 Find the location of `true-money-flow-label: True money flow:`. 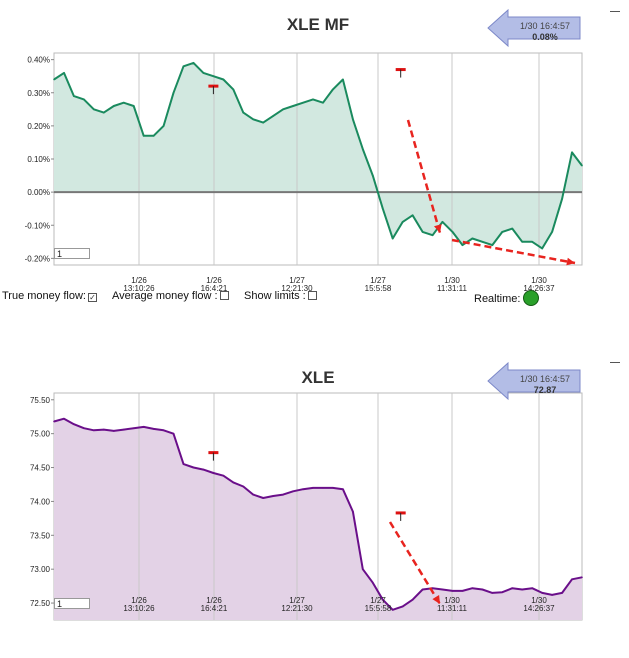

true-money-flow-label: True money flow: is located at coordinates (44, 296).